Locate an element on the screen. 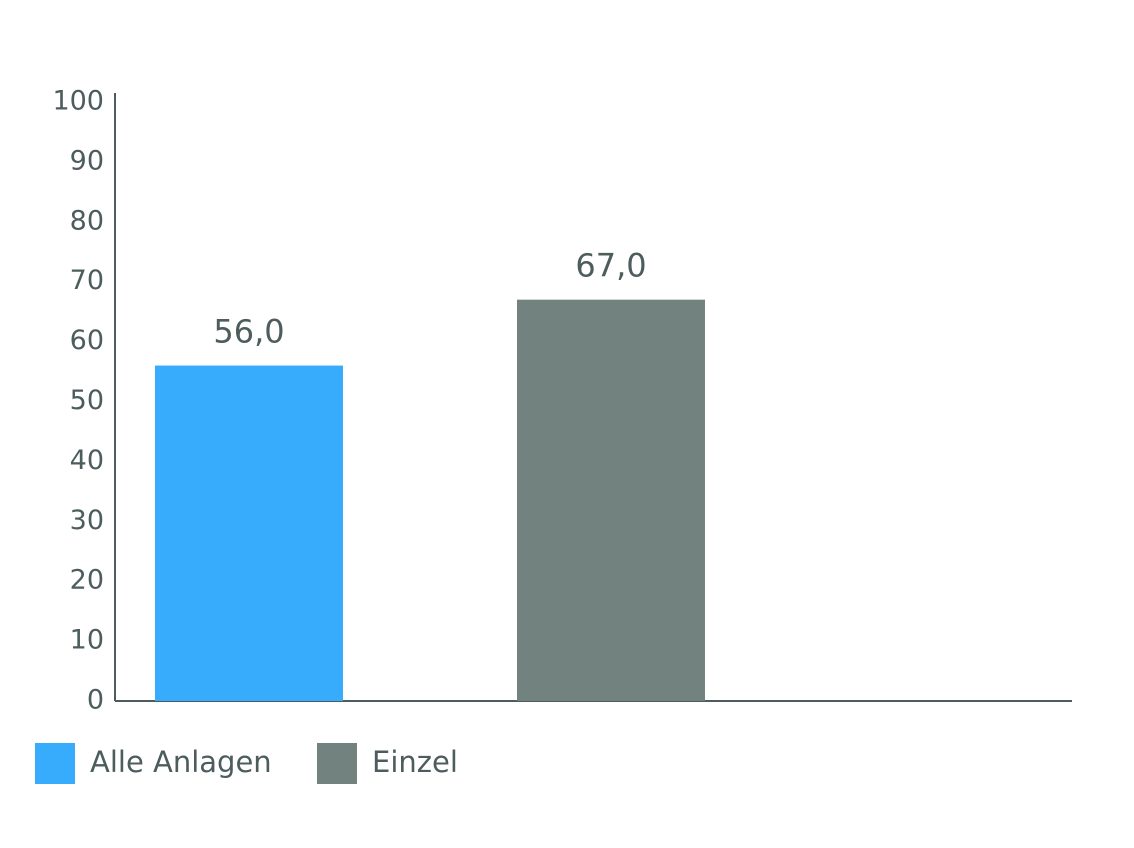 The width and height of the screenshot is (1134, 848). legend-label: Alle Anlagen is located at coordinates (181, 762).